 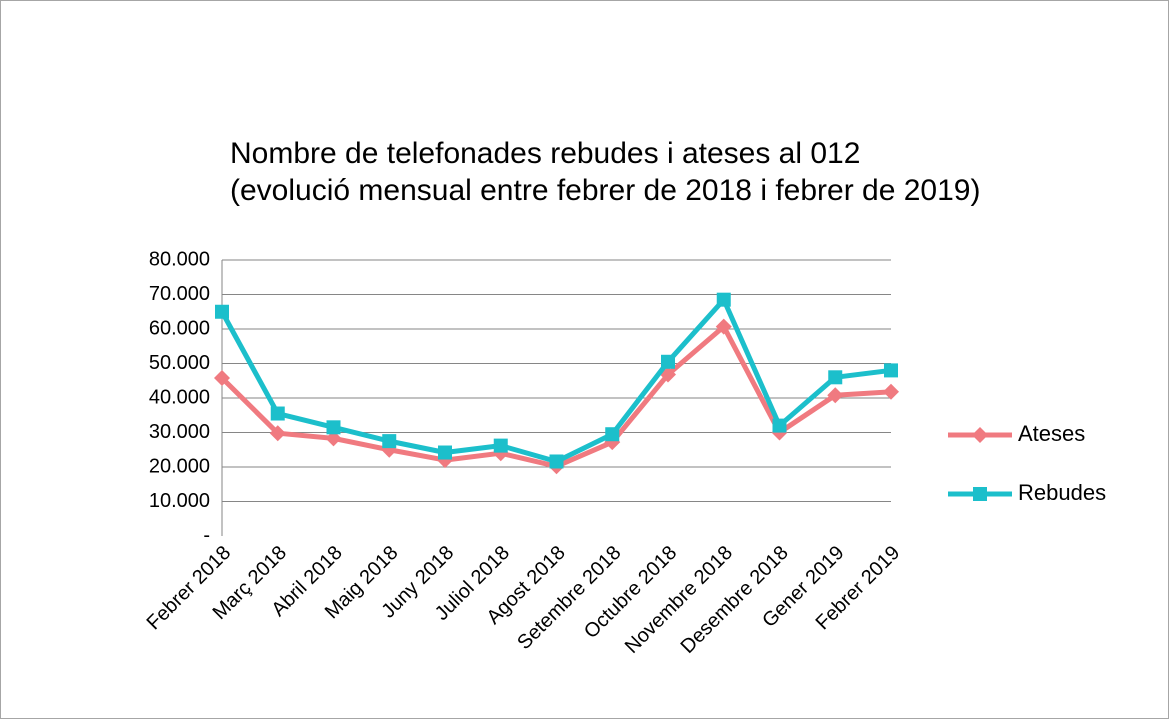 What do you see at coordinates (179, 294) in the screenshot?
I see `y-tick-label: 70.000` at bounding box center [179, 294].